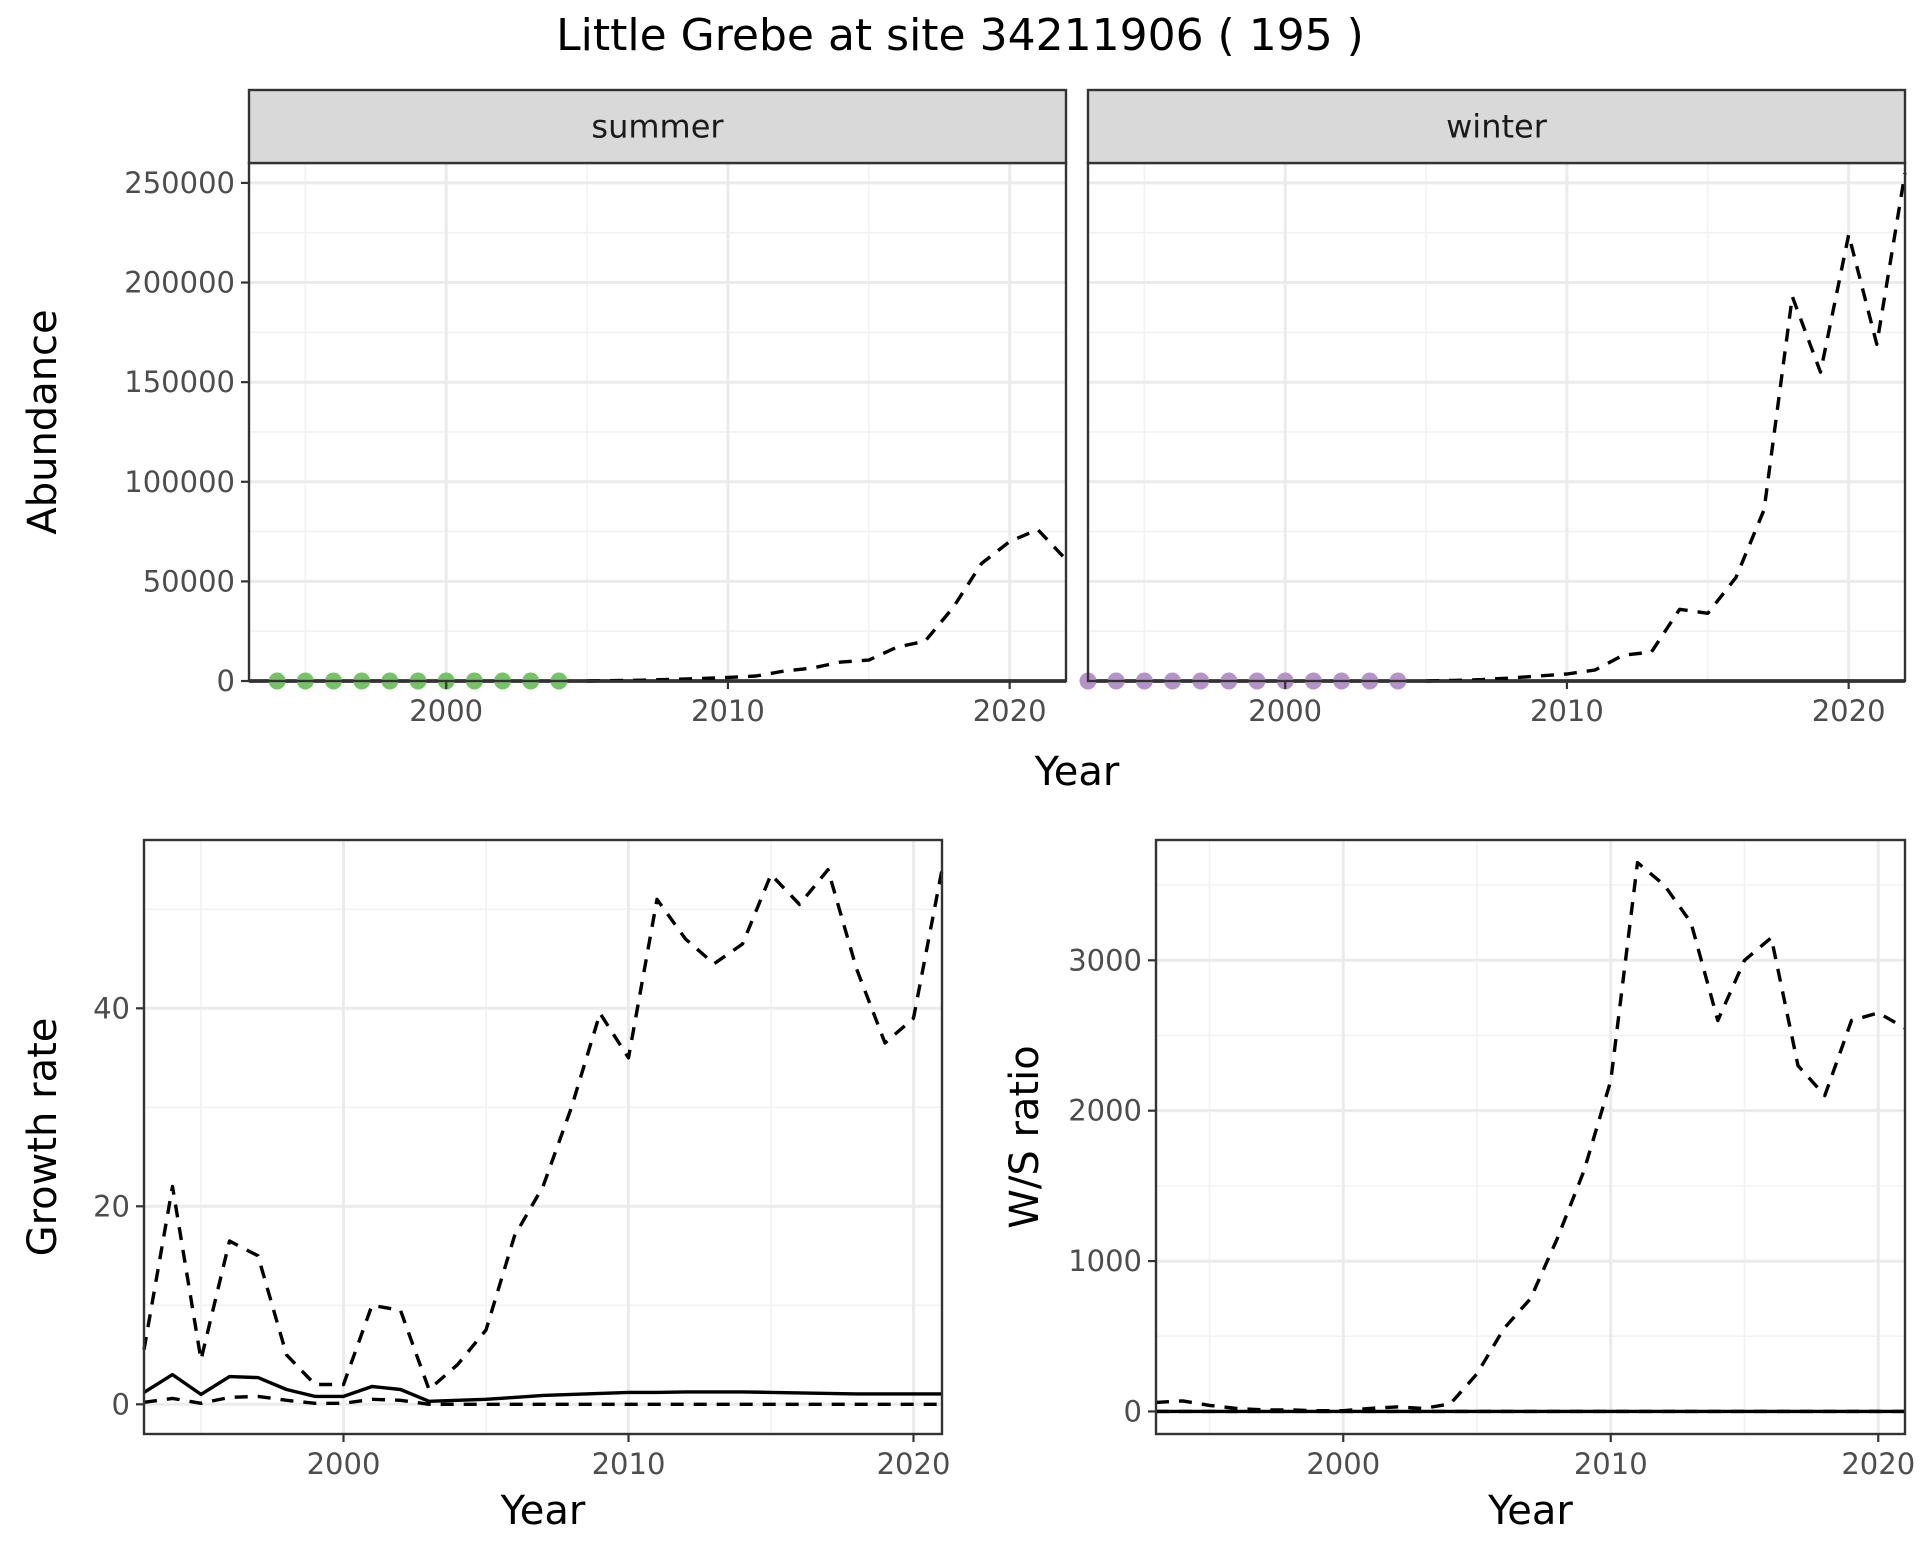  Describe the element at coordinates (179, 183) in the screenshot. I see `y-tick-label: 250000` at that location.